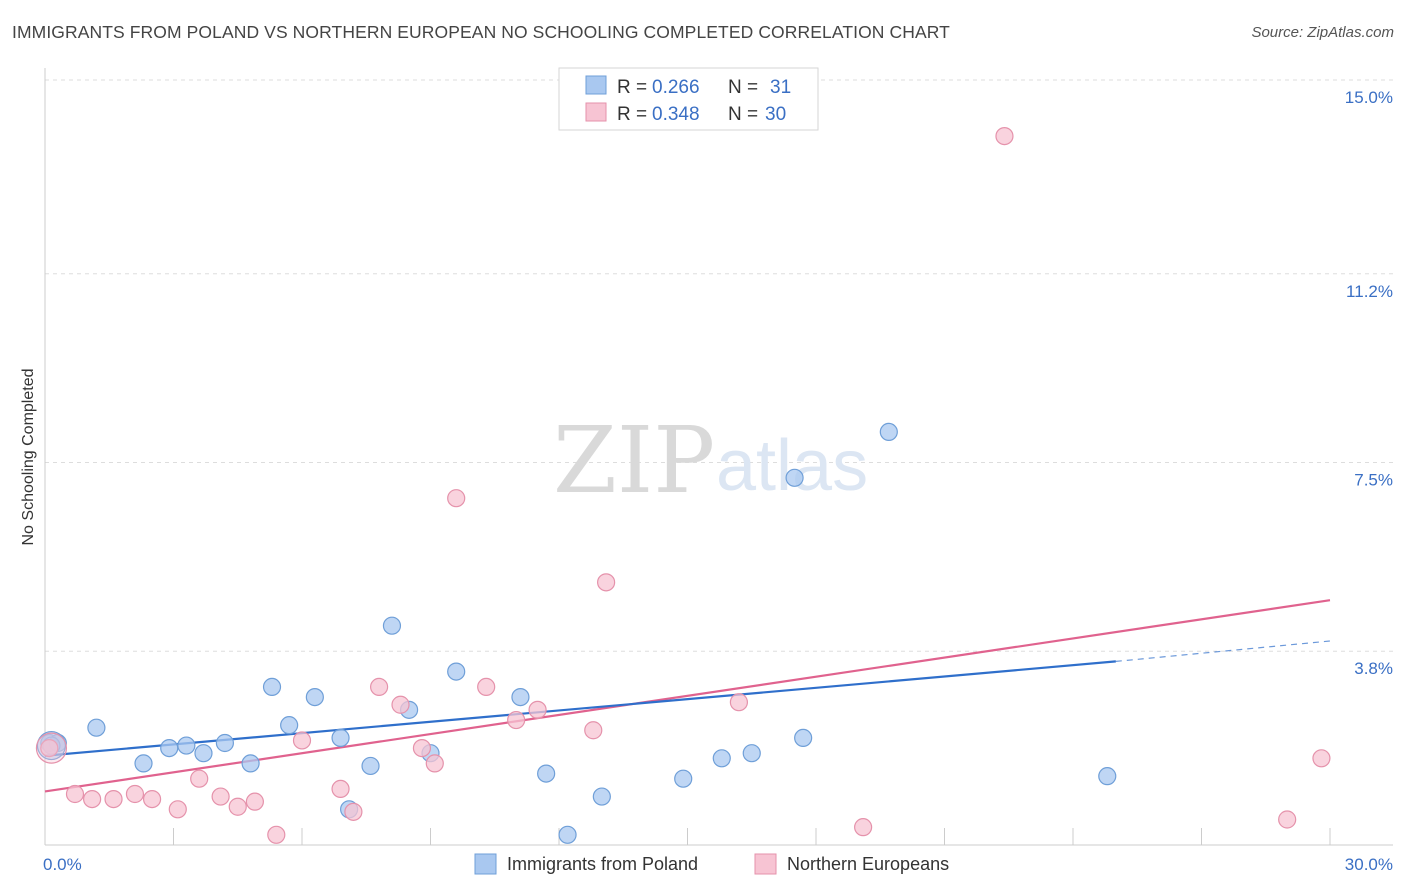  I want to click on x-axis-ticks, so click(687, 836).